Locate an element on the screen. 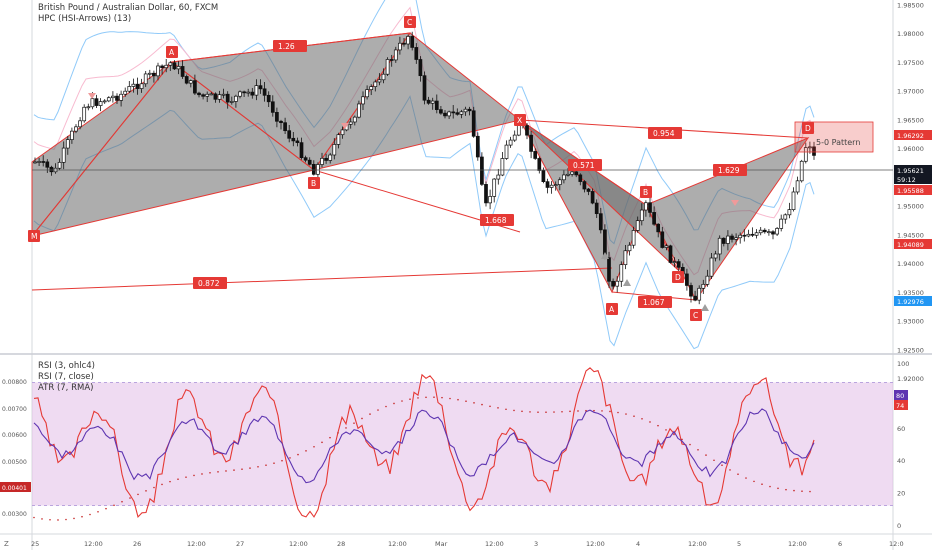 Image resolution: width=932 pixels, height=550 pixels. ratio-text: 1.668 is located at coordinates (496, 220).